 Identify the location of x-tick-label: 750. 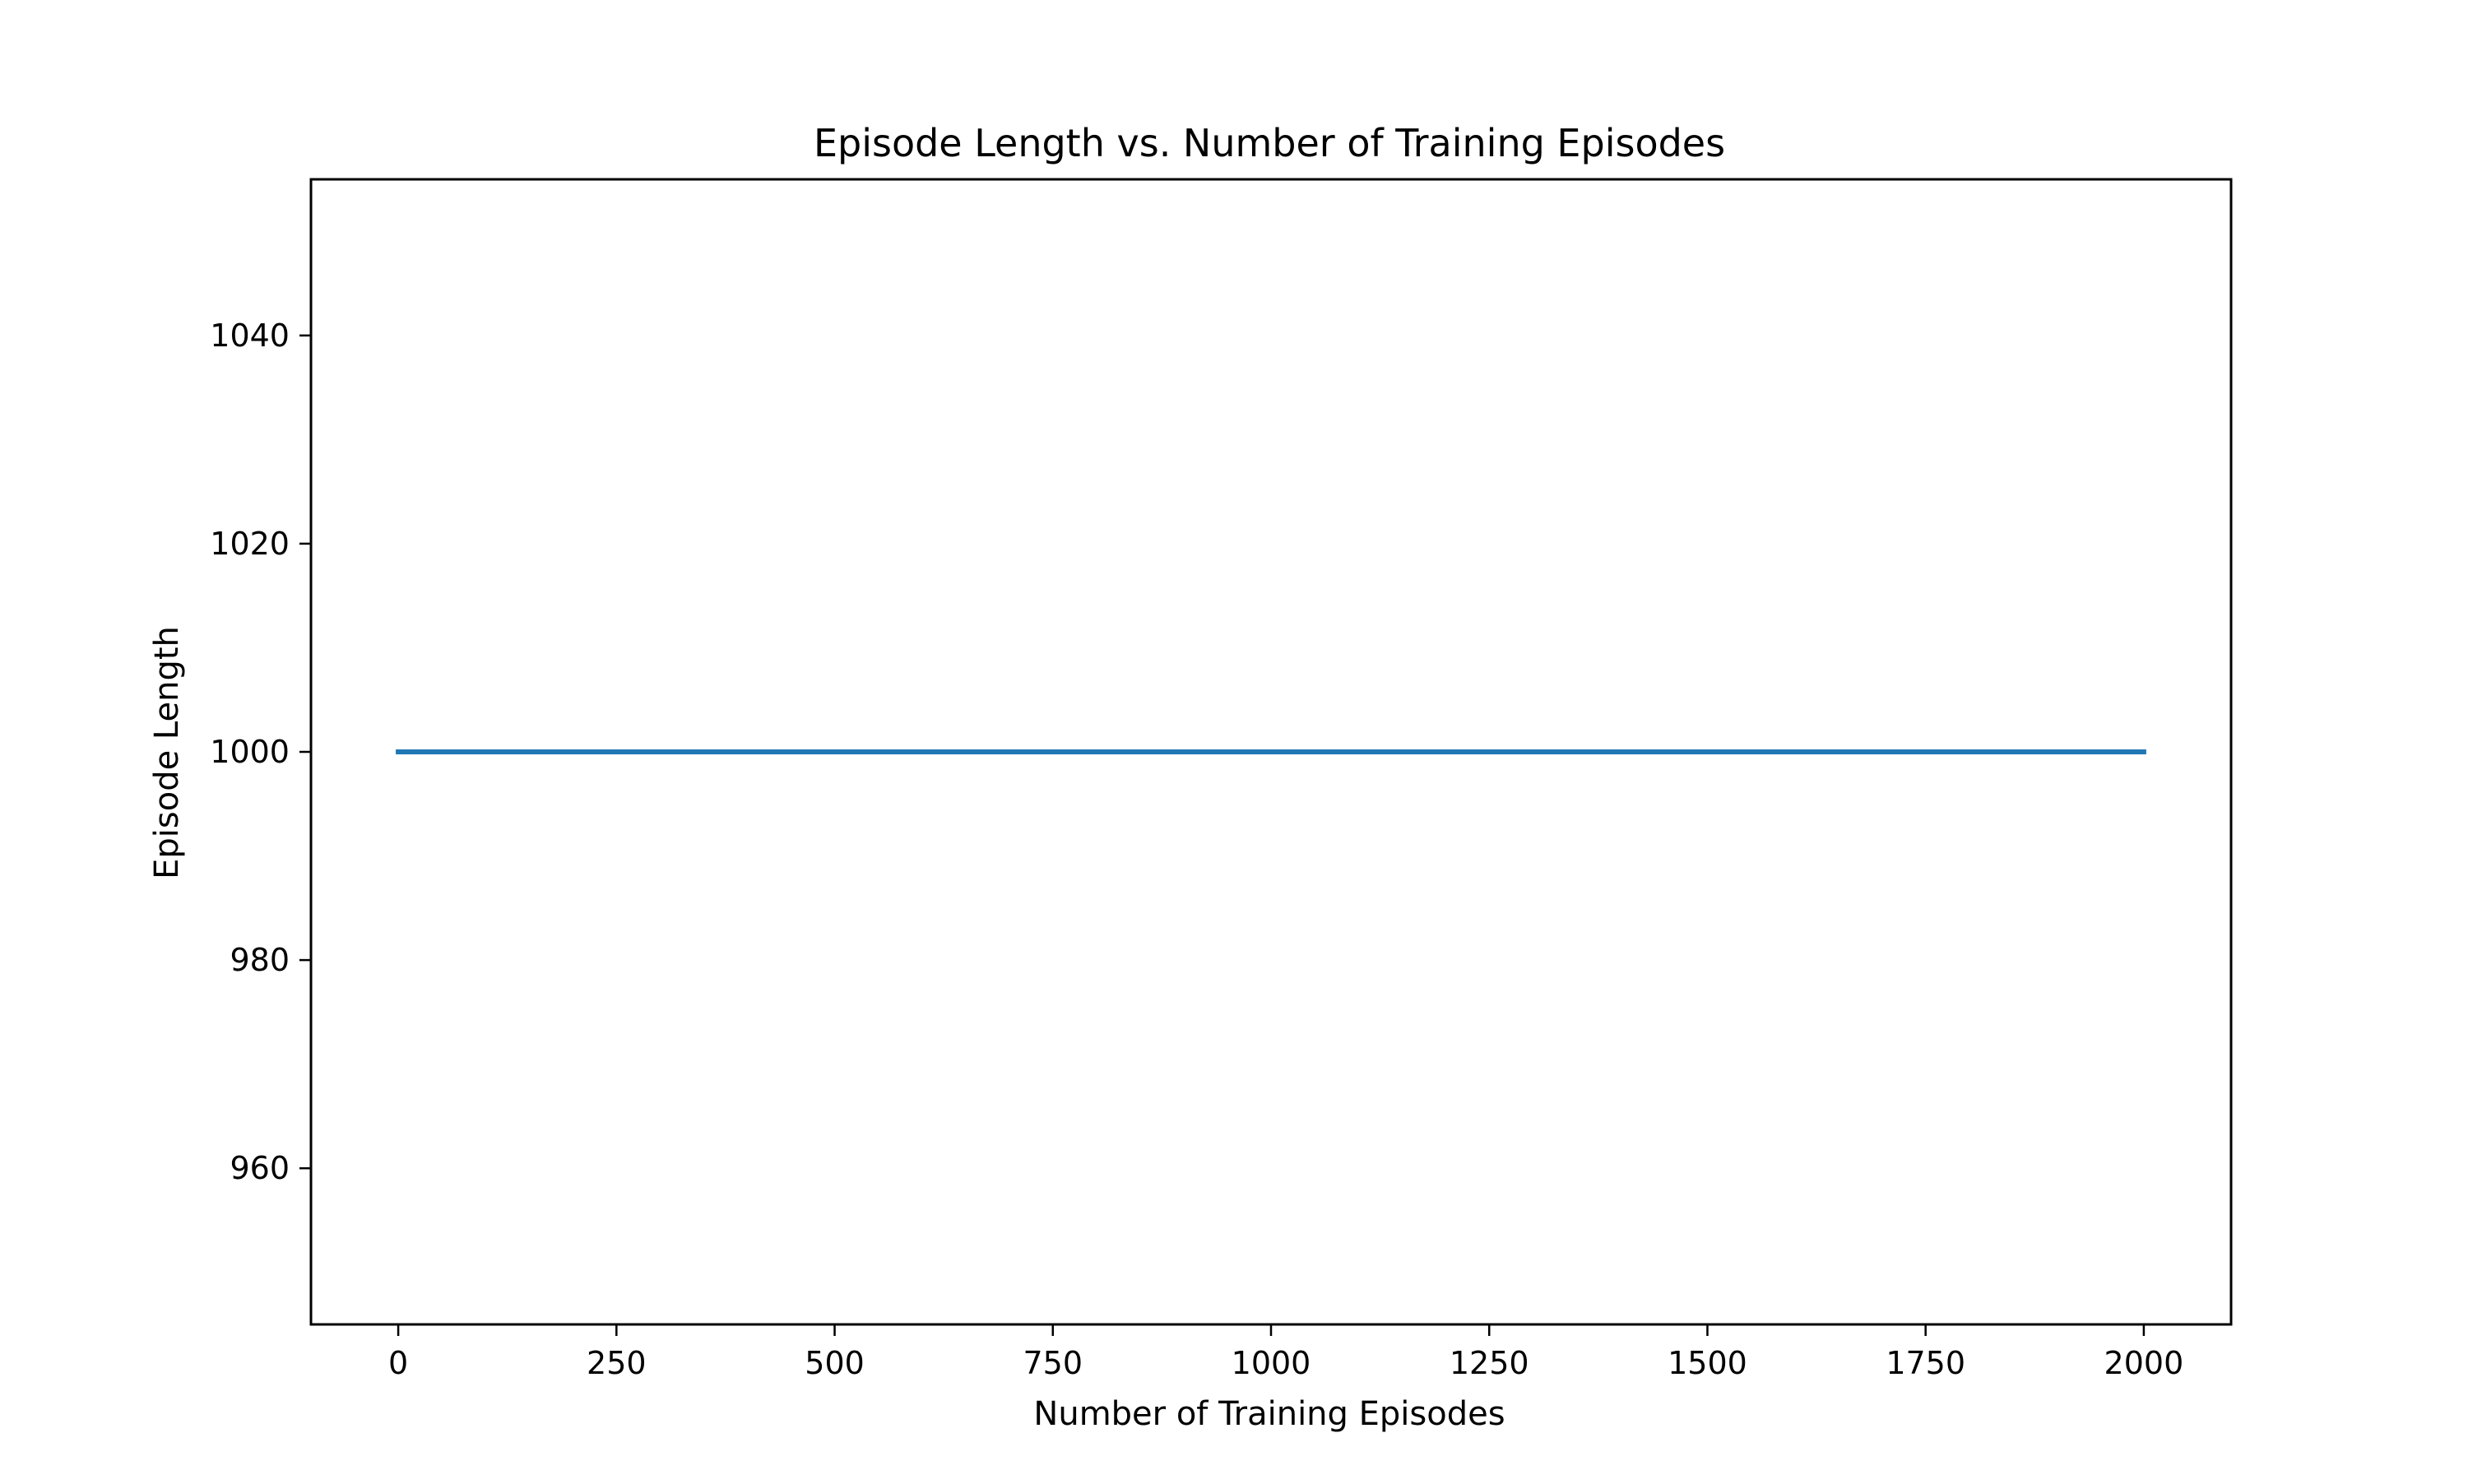
(1053, 1363).